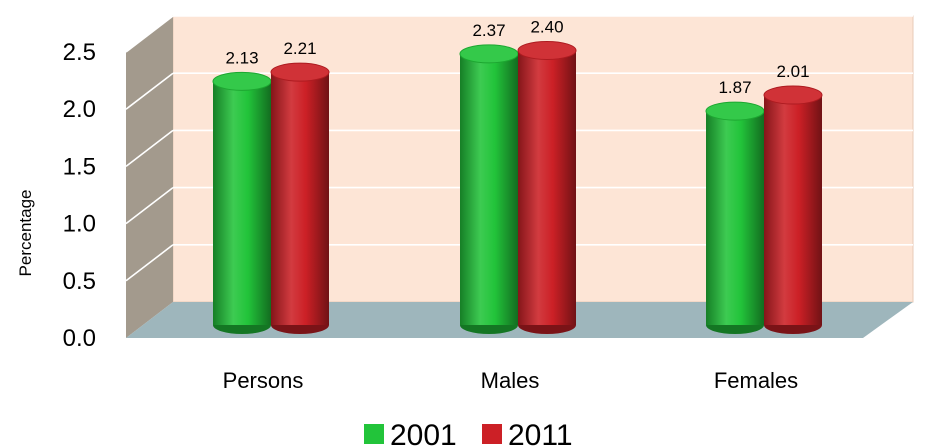 This screenshot has width=936, height=448. I want to click on y-tick-label: 2.5, so click(79, 52).